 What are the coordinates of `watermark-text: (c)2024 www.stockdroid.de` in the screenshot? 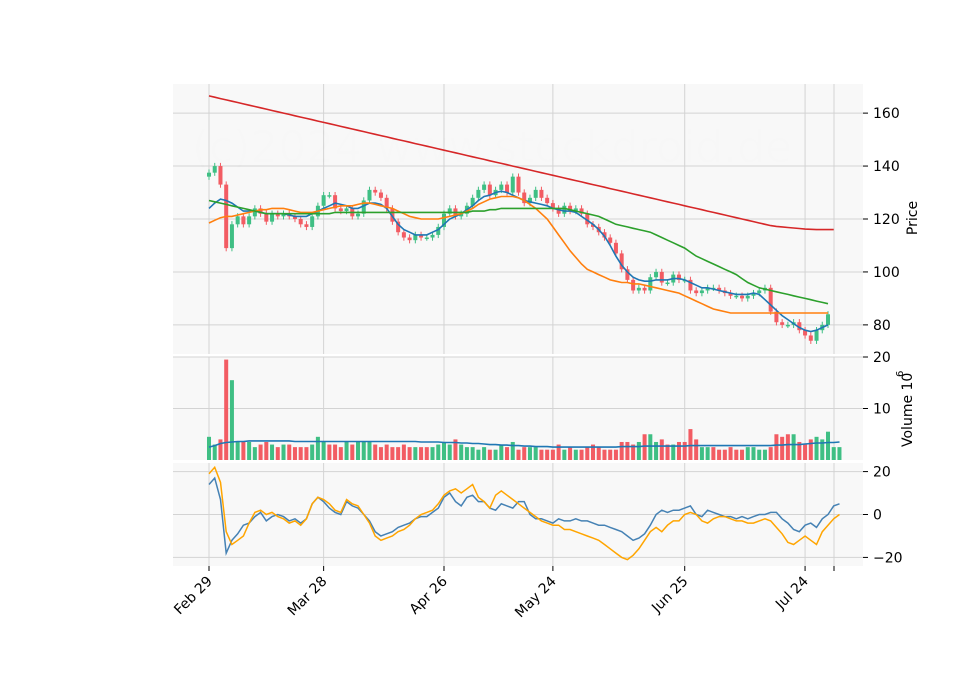 It's located at (492, 147).